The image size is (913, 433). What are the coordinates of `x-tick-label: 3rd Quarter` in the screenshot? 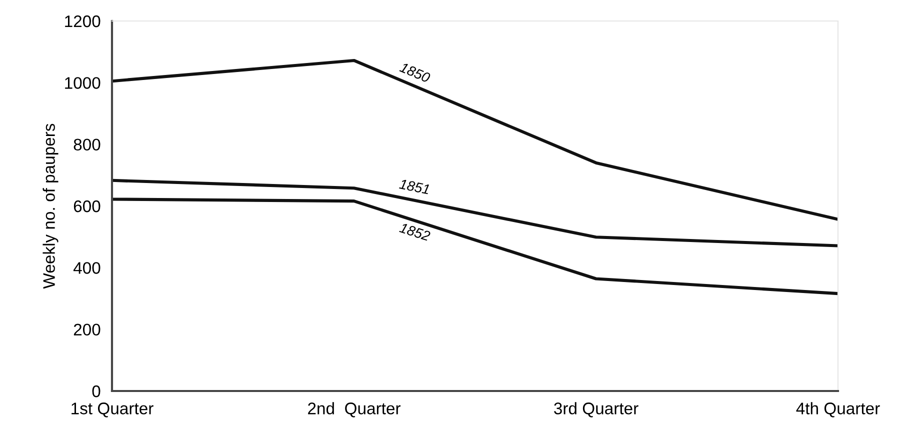 It's located at (596, 410).